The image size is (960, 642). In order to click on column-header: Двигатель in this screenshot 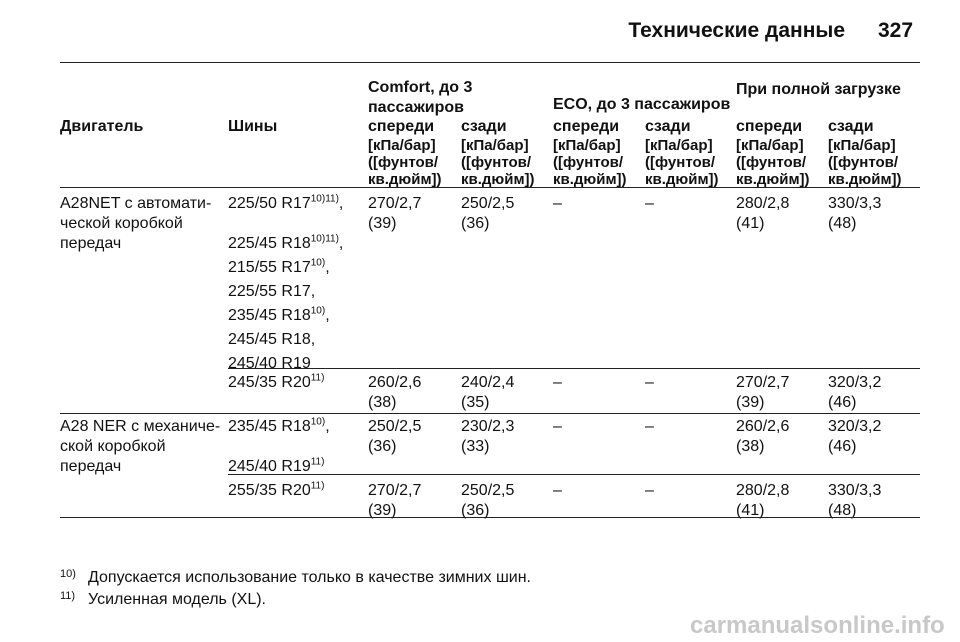, I will do `click(102, 126)`.